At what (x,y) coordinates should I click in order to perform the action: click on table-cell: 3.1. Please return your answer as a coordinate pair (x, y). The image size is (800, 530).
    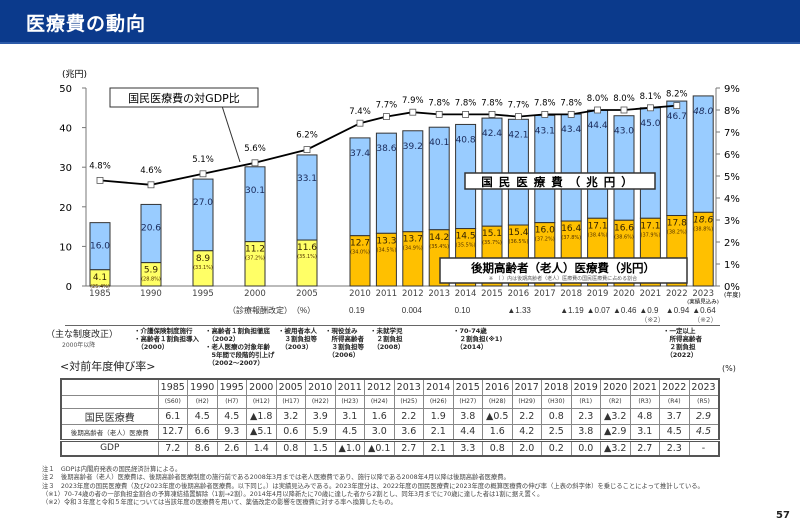
    Looking at the image, I should click on (349, 416).